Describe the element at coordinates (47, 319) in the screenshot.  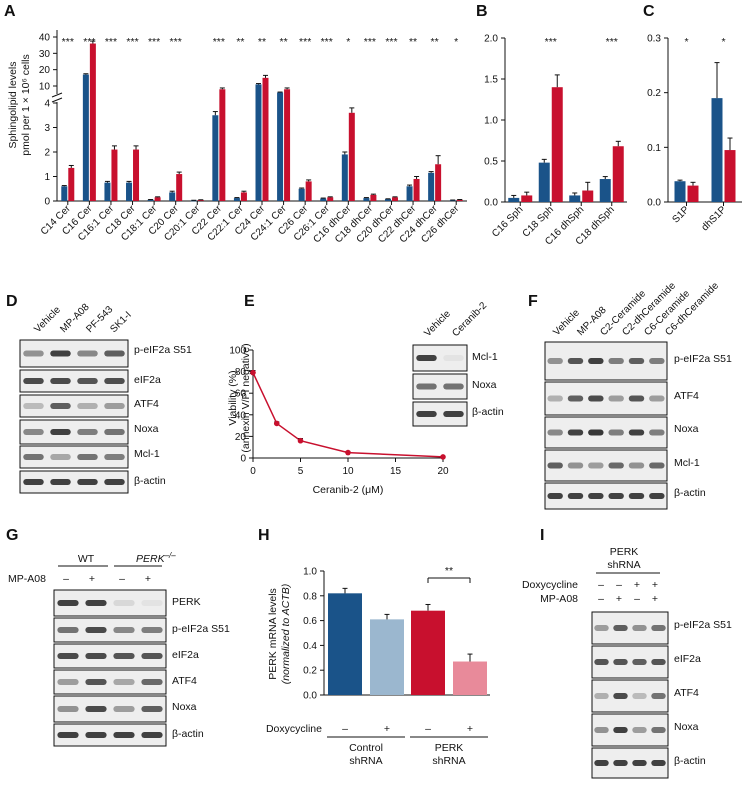
I see `blot-d-lane-1: Vehicle` at that location.